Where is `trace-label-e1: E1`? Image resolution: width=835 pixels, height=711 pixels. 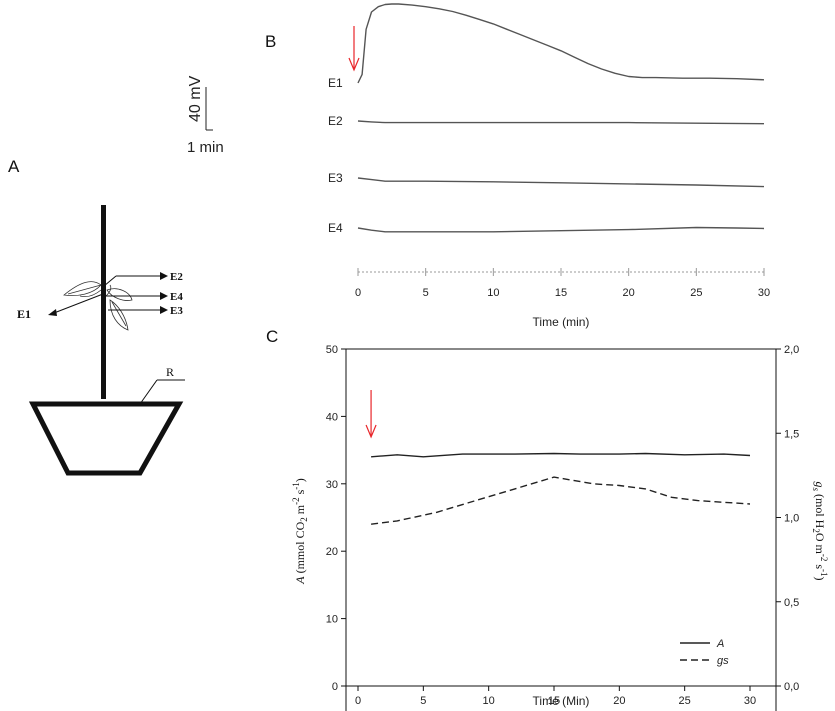 trace-label-e1: E1 is located at coordinates (335, 83).